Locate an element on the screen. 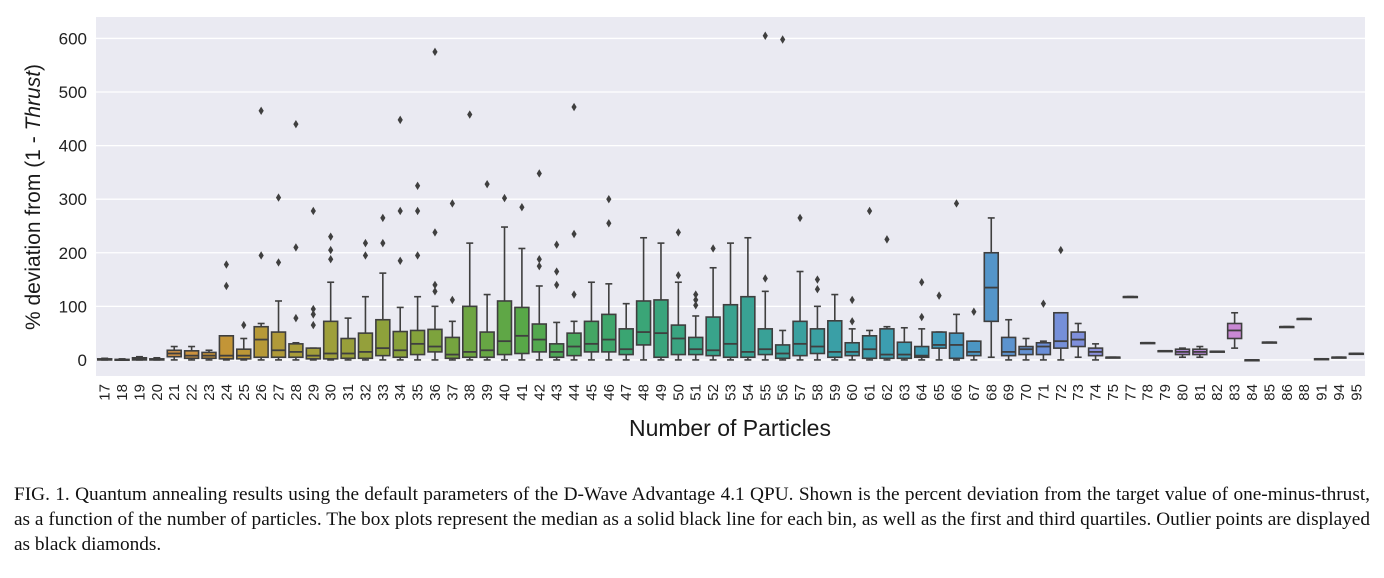  x-tick-label: 51 is located at coordinates (696, 392).